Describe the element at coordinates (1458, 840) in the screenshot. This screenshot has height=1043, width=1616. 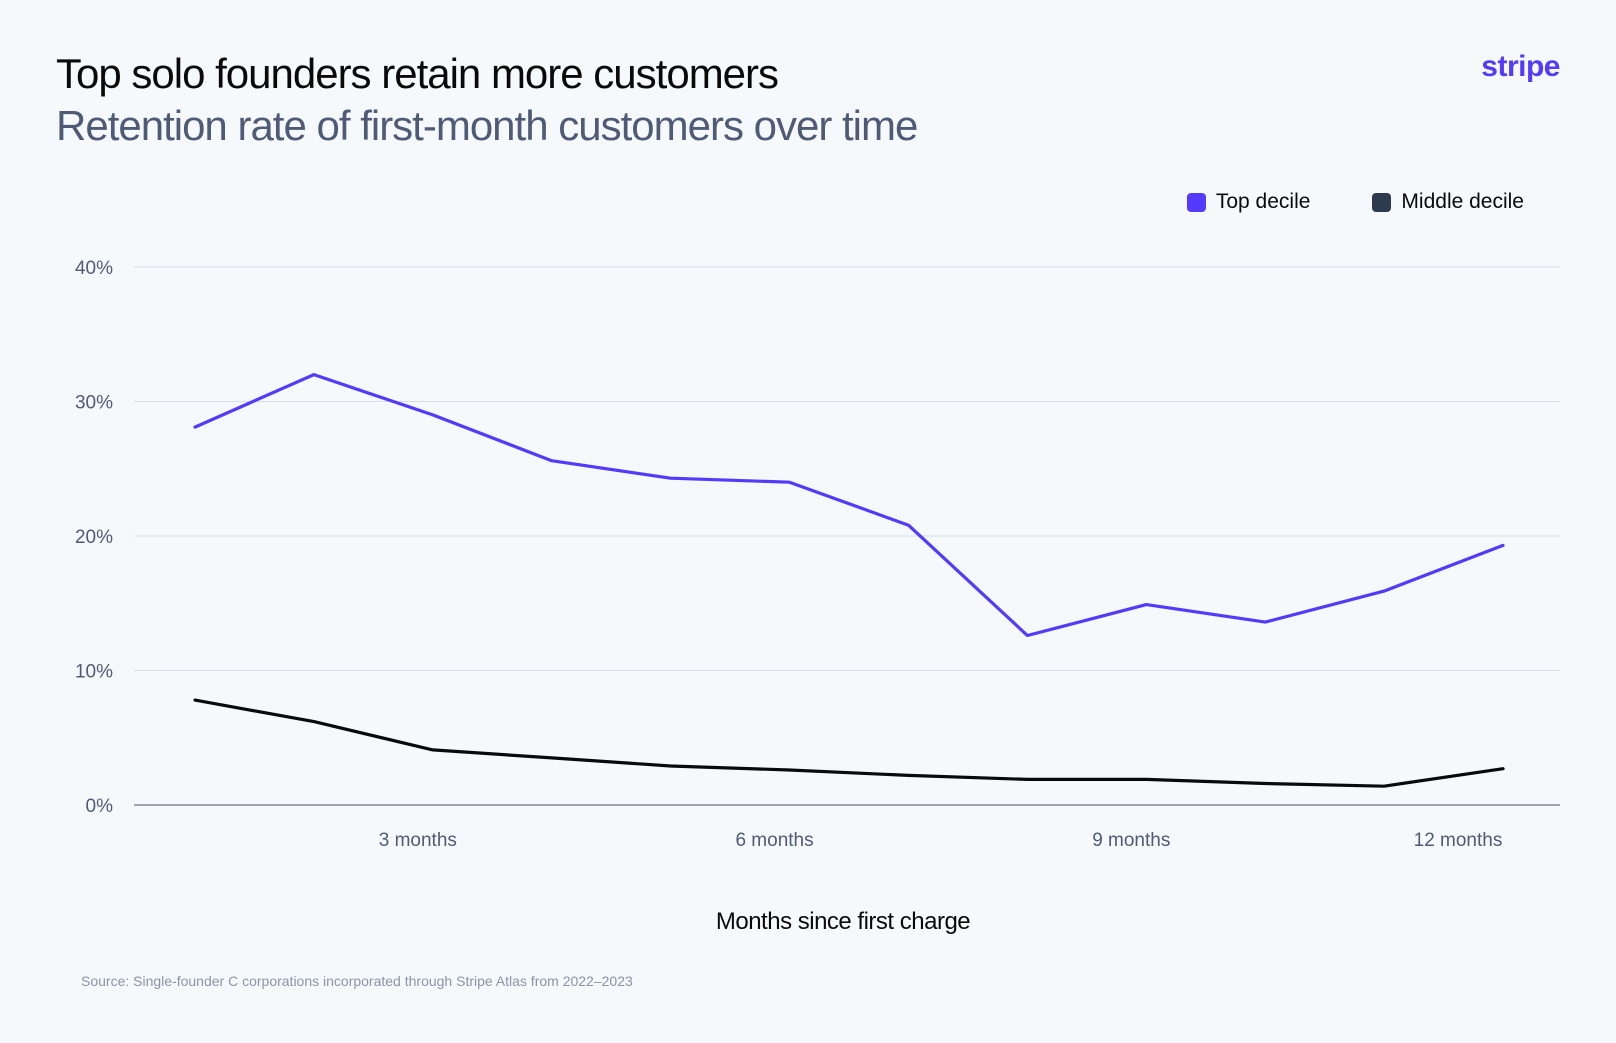
I see `x-tick-label: 12 months` at that location.